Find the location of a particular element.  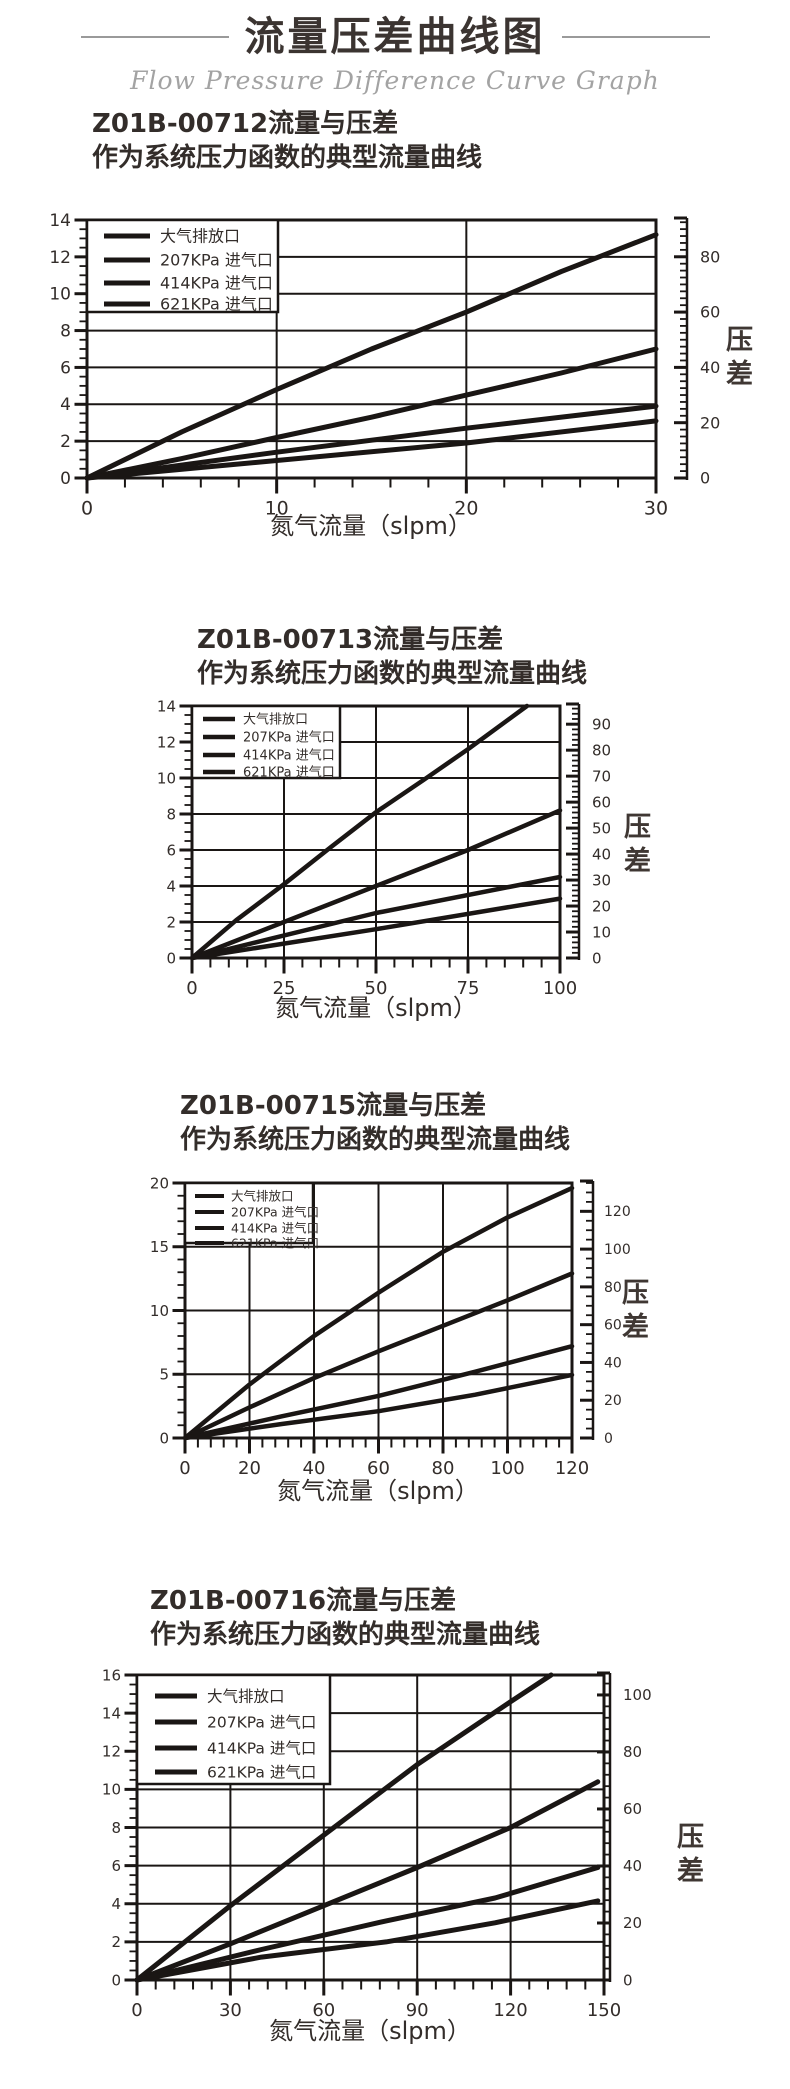

chart-z01b-00713-xlabel: 氮气流量（slpm） is located at coordinates (376, 1008).